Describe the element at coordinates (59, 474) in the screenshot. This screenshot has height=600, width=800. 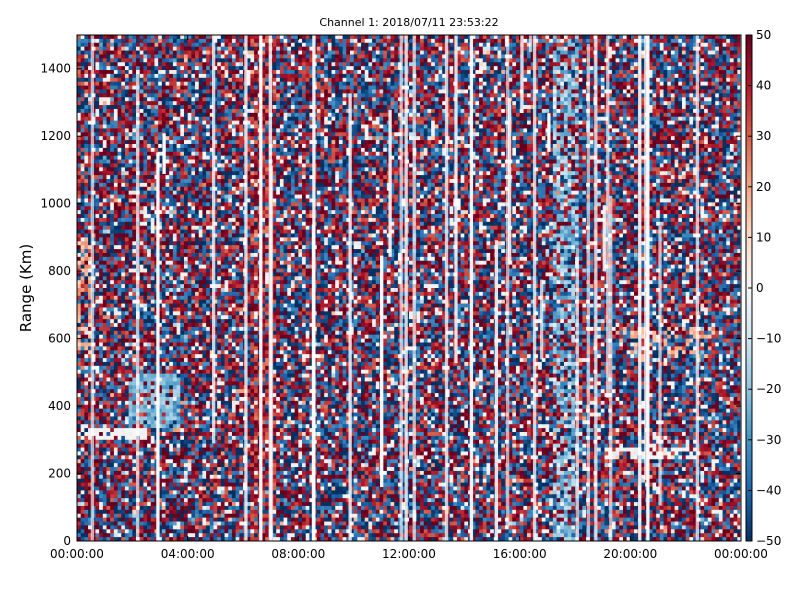
I see `y-tick-label: 200` at that location.